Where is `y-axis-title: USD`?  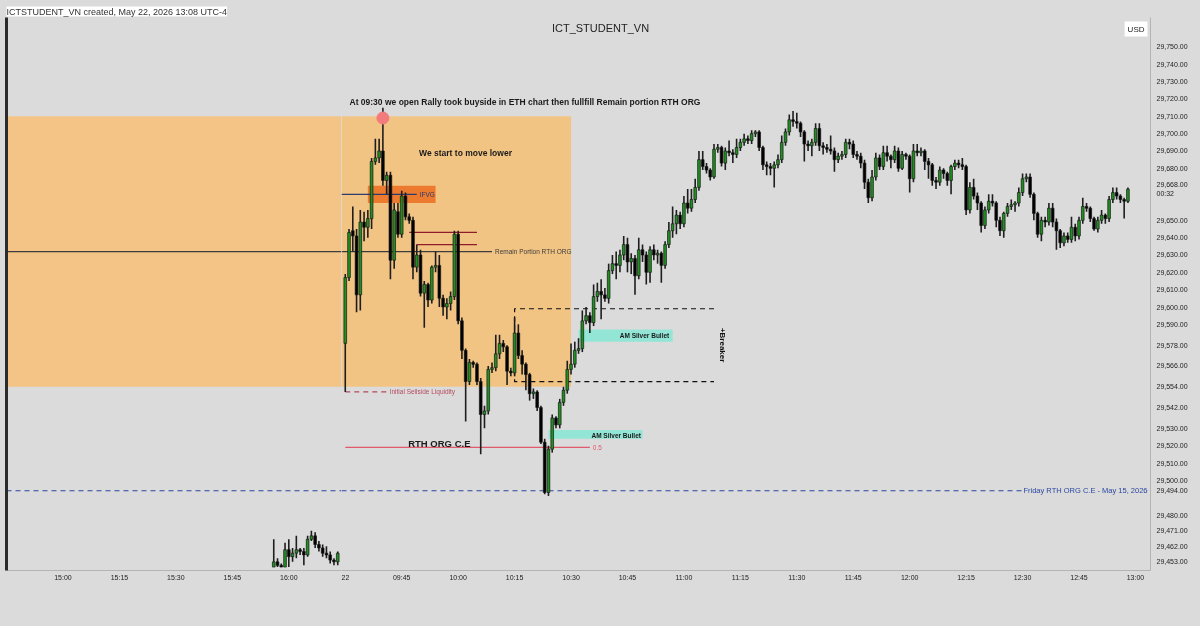 y-axis-title: USD is located at coordinates (1136, 29).